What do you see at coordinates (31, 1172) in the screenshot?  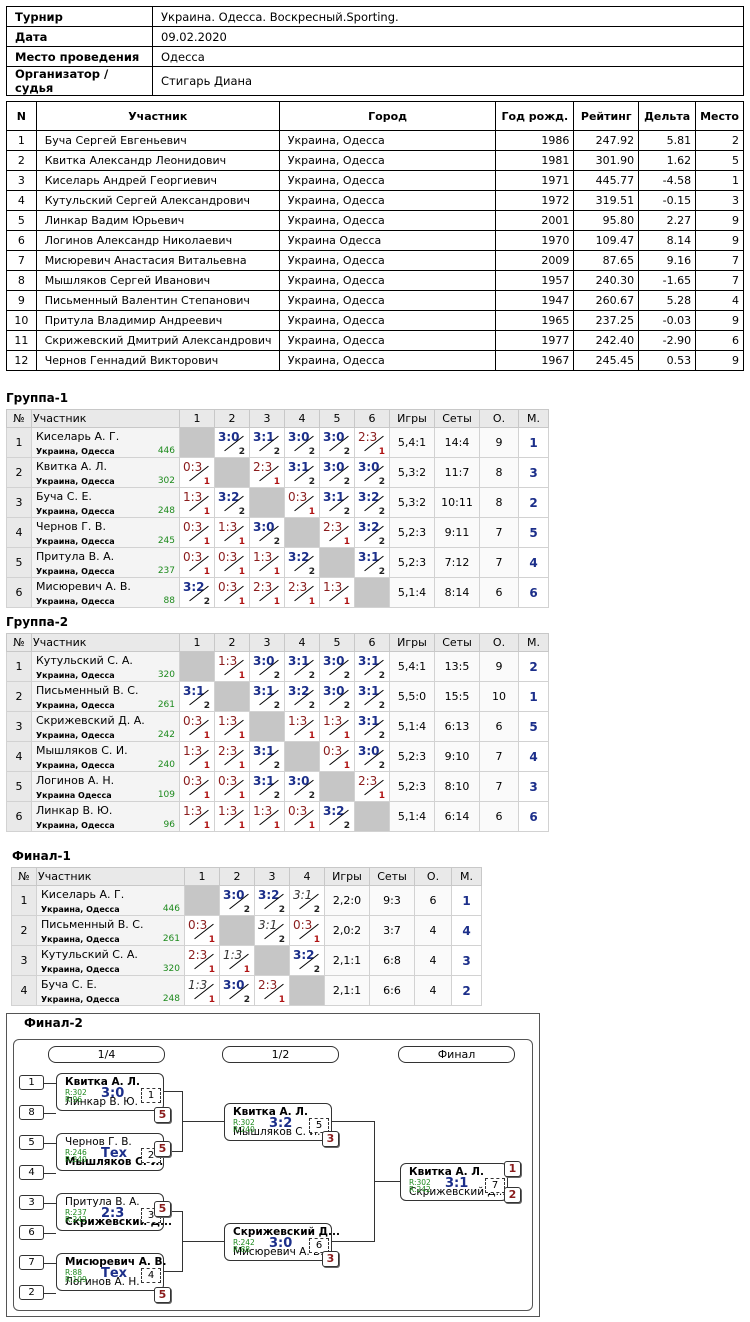 I see `seed-box: 4` at bounding box center [31, 1172].